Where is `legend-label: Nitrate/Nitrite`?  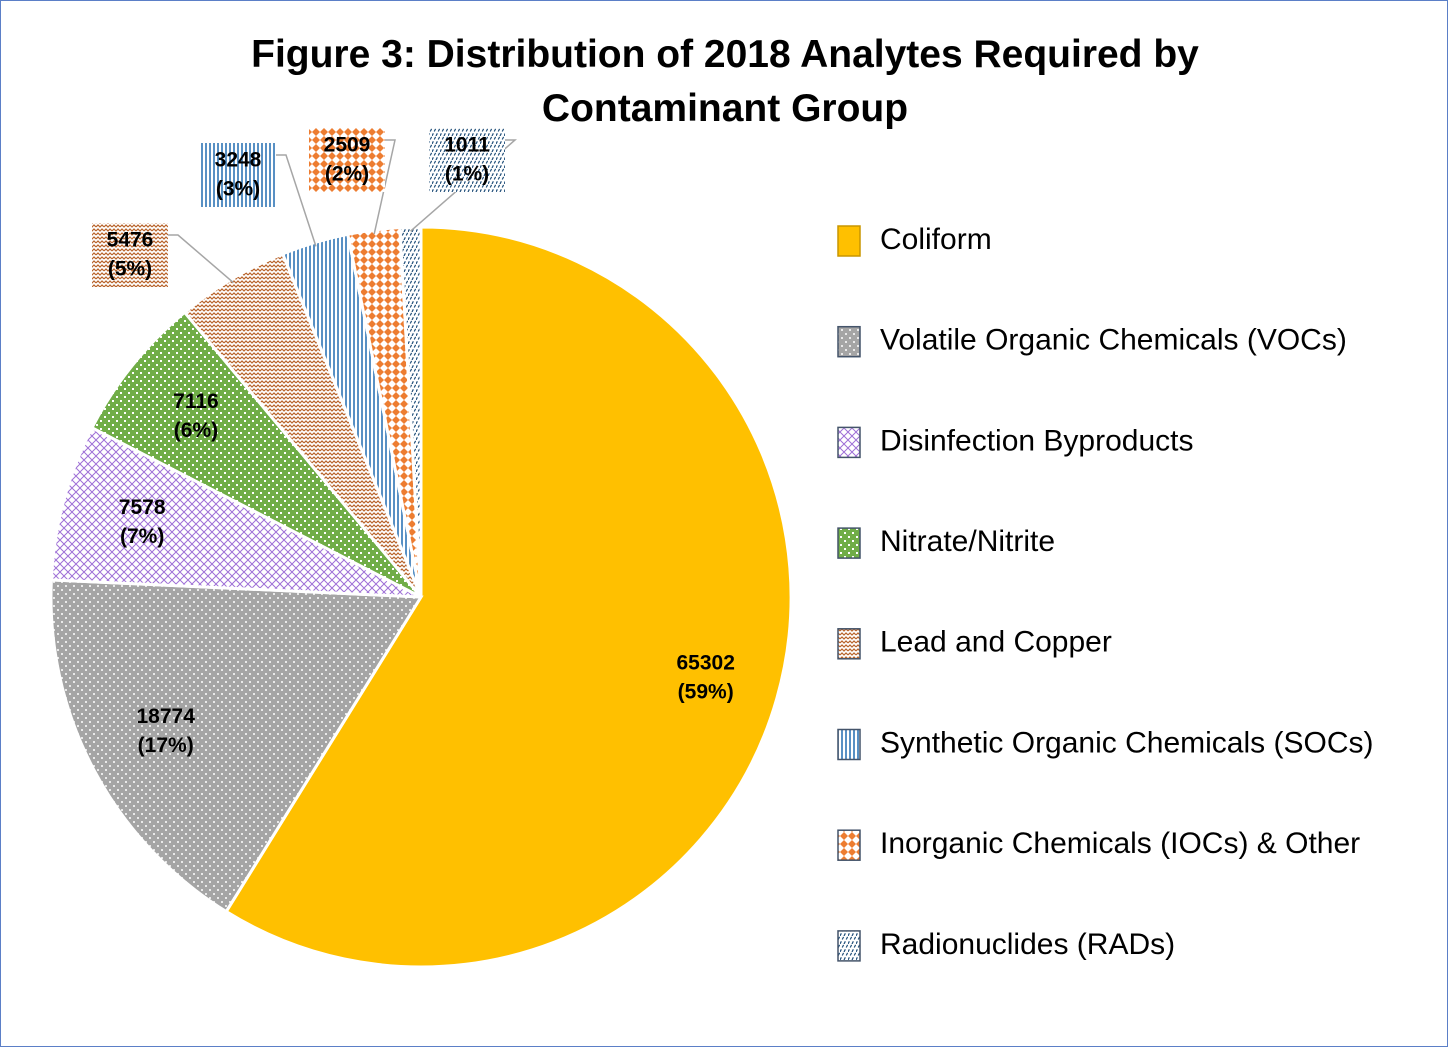 legend-label: Nitrate/Nitrite is located at coordinates (967, 541).